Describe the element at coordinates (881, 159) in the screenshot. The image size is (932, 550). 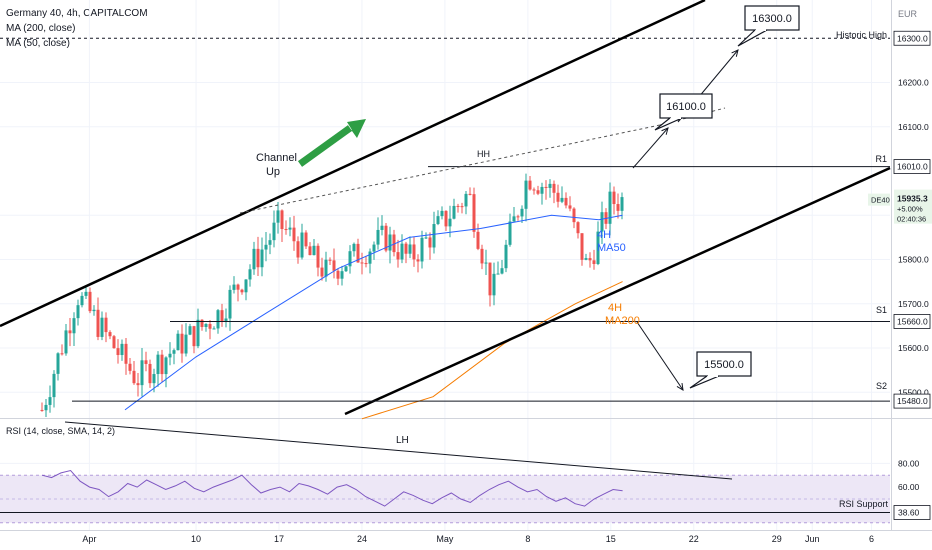
I see `r1-label: R1` at that location.